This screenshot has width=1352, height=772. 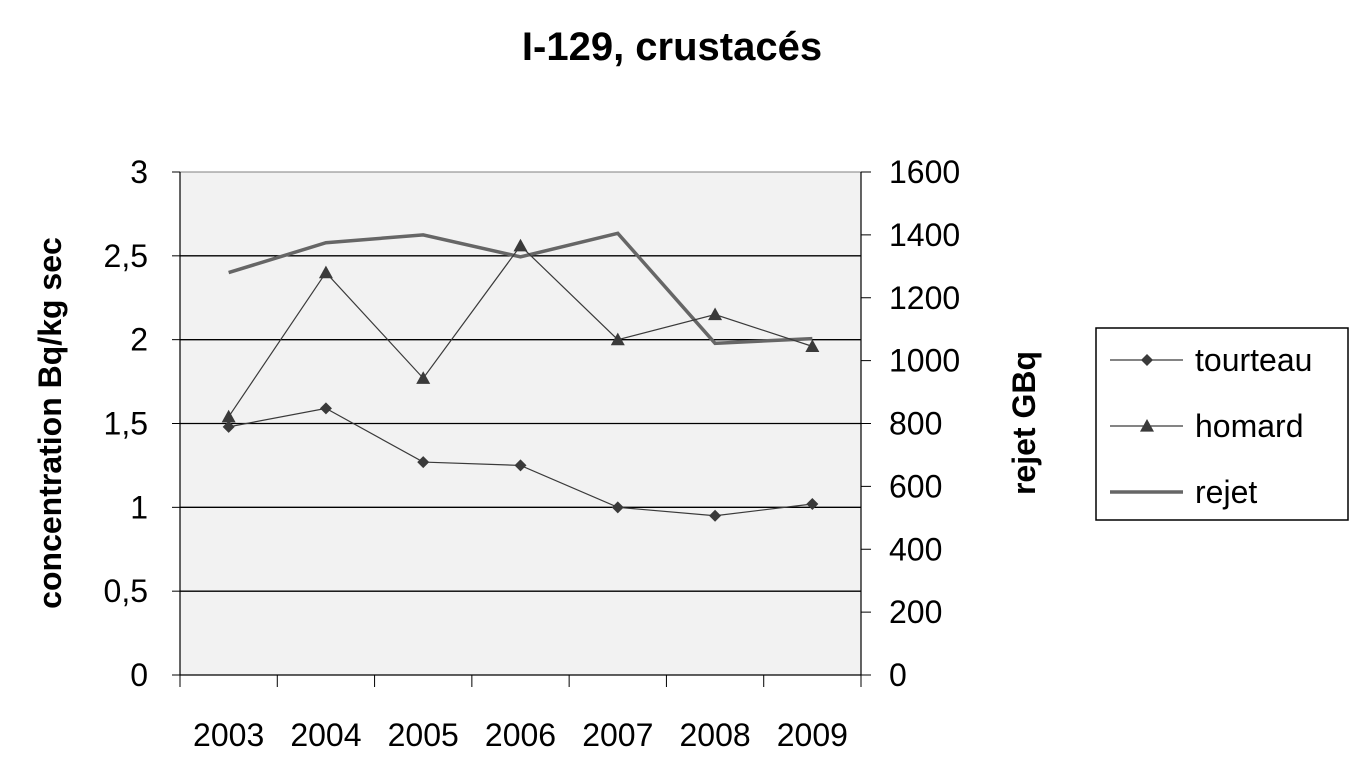 I want to click on legend-item-homard: homard, so click(x=1207, y=426).